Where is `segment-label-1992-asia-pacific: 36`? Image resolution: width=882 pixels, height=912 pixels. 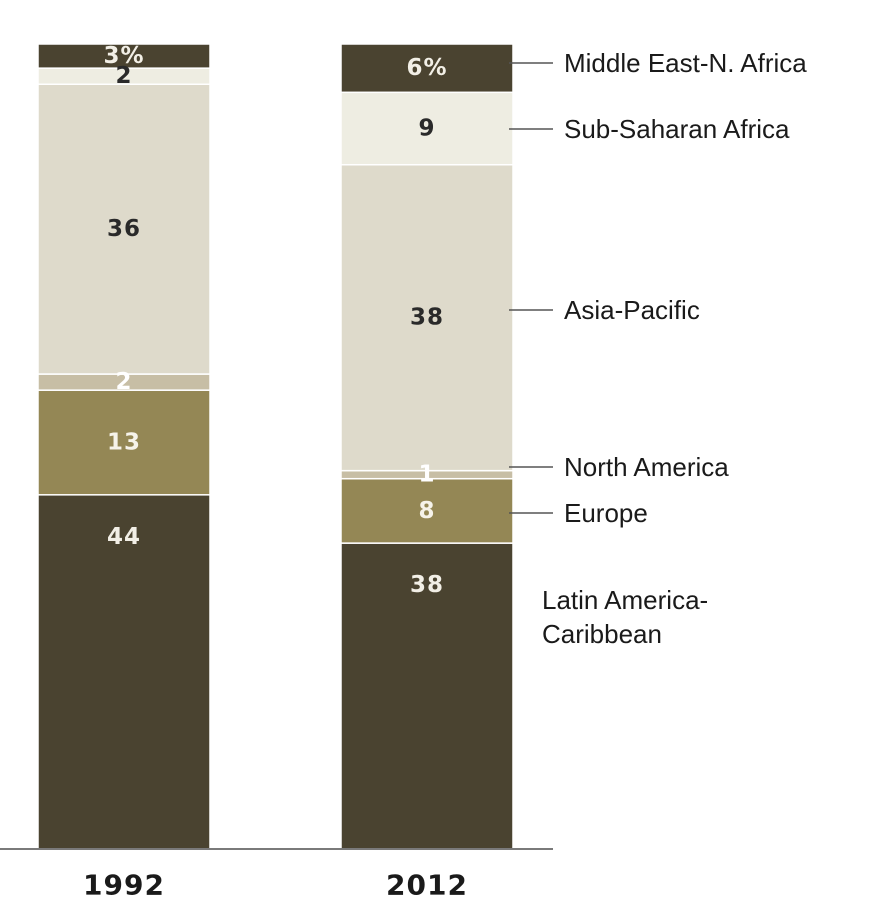
segment-label-1992-asia-pacific: 36 is located at coordinates (124, 229).